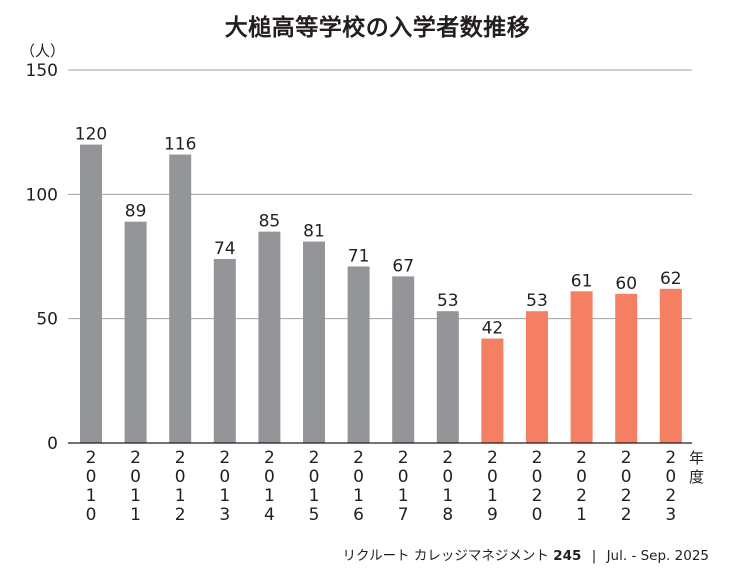 This screenshot has width=755, height=572. I want to click on publication-name: リクルート カレッジマネジメント, so click(445, 556).